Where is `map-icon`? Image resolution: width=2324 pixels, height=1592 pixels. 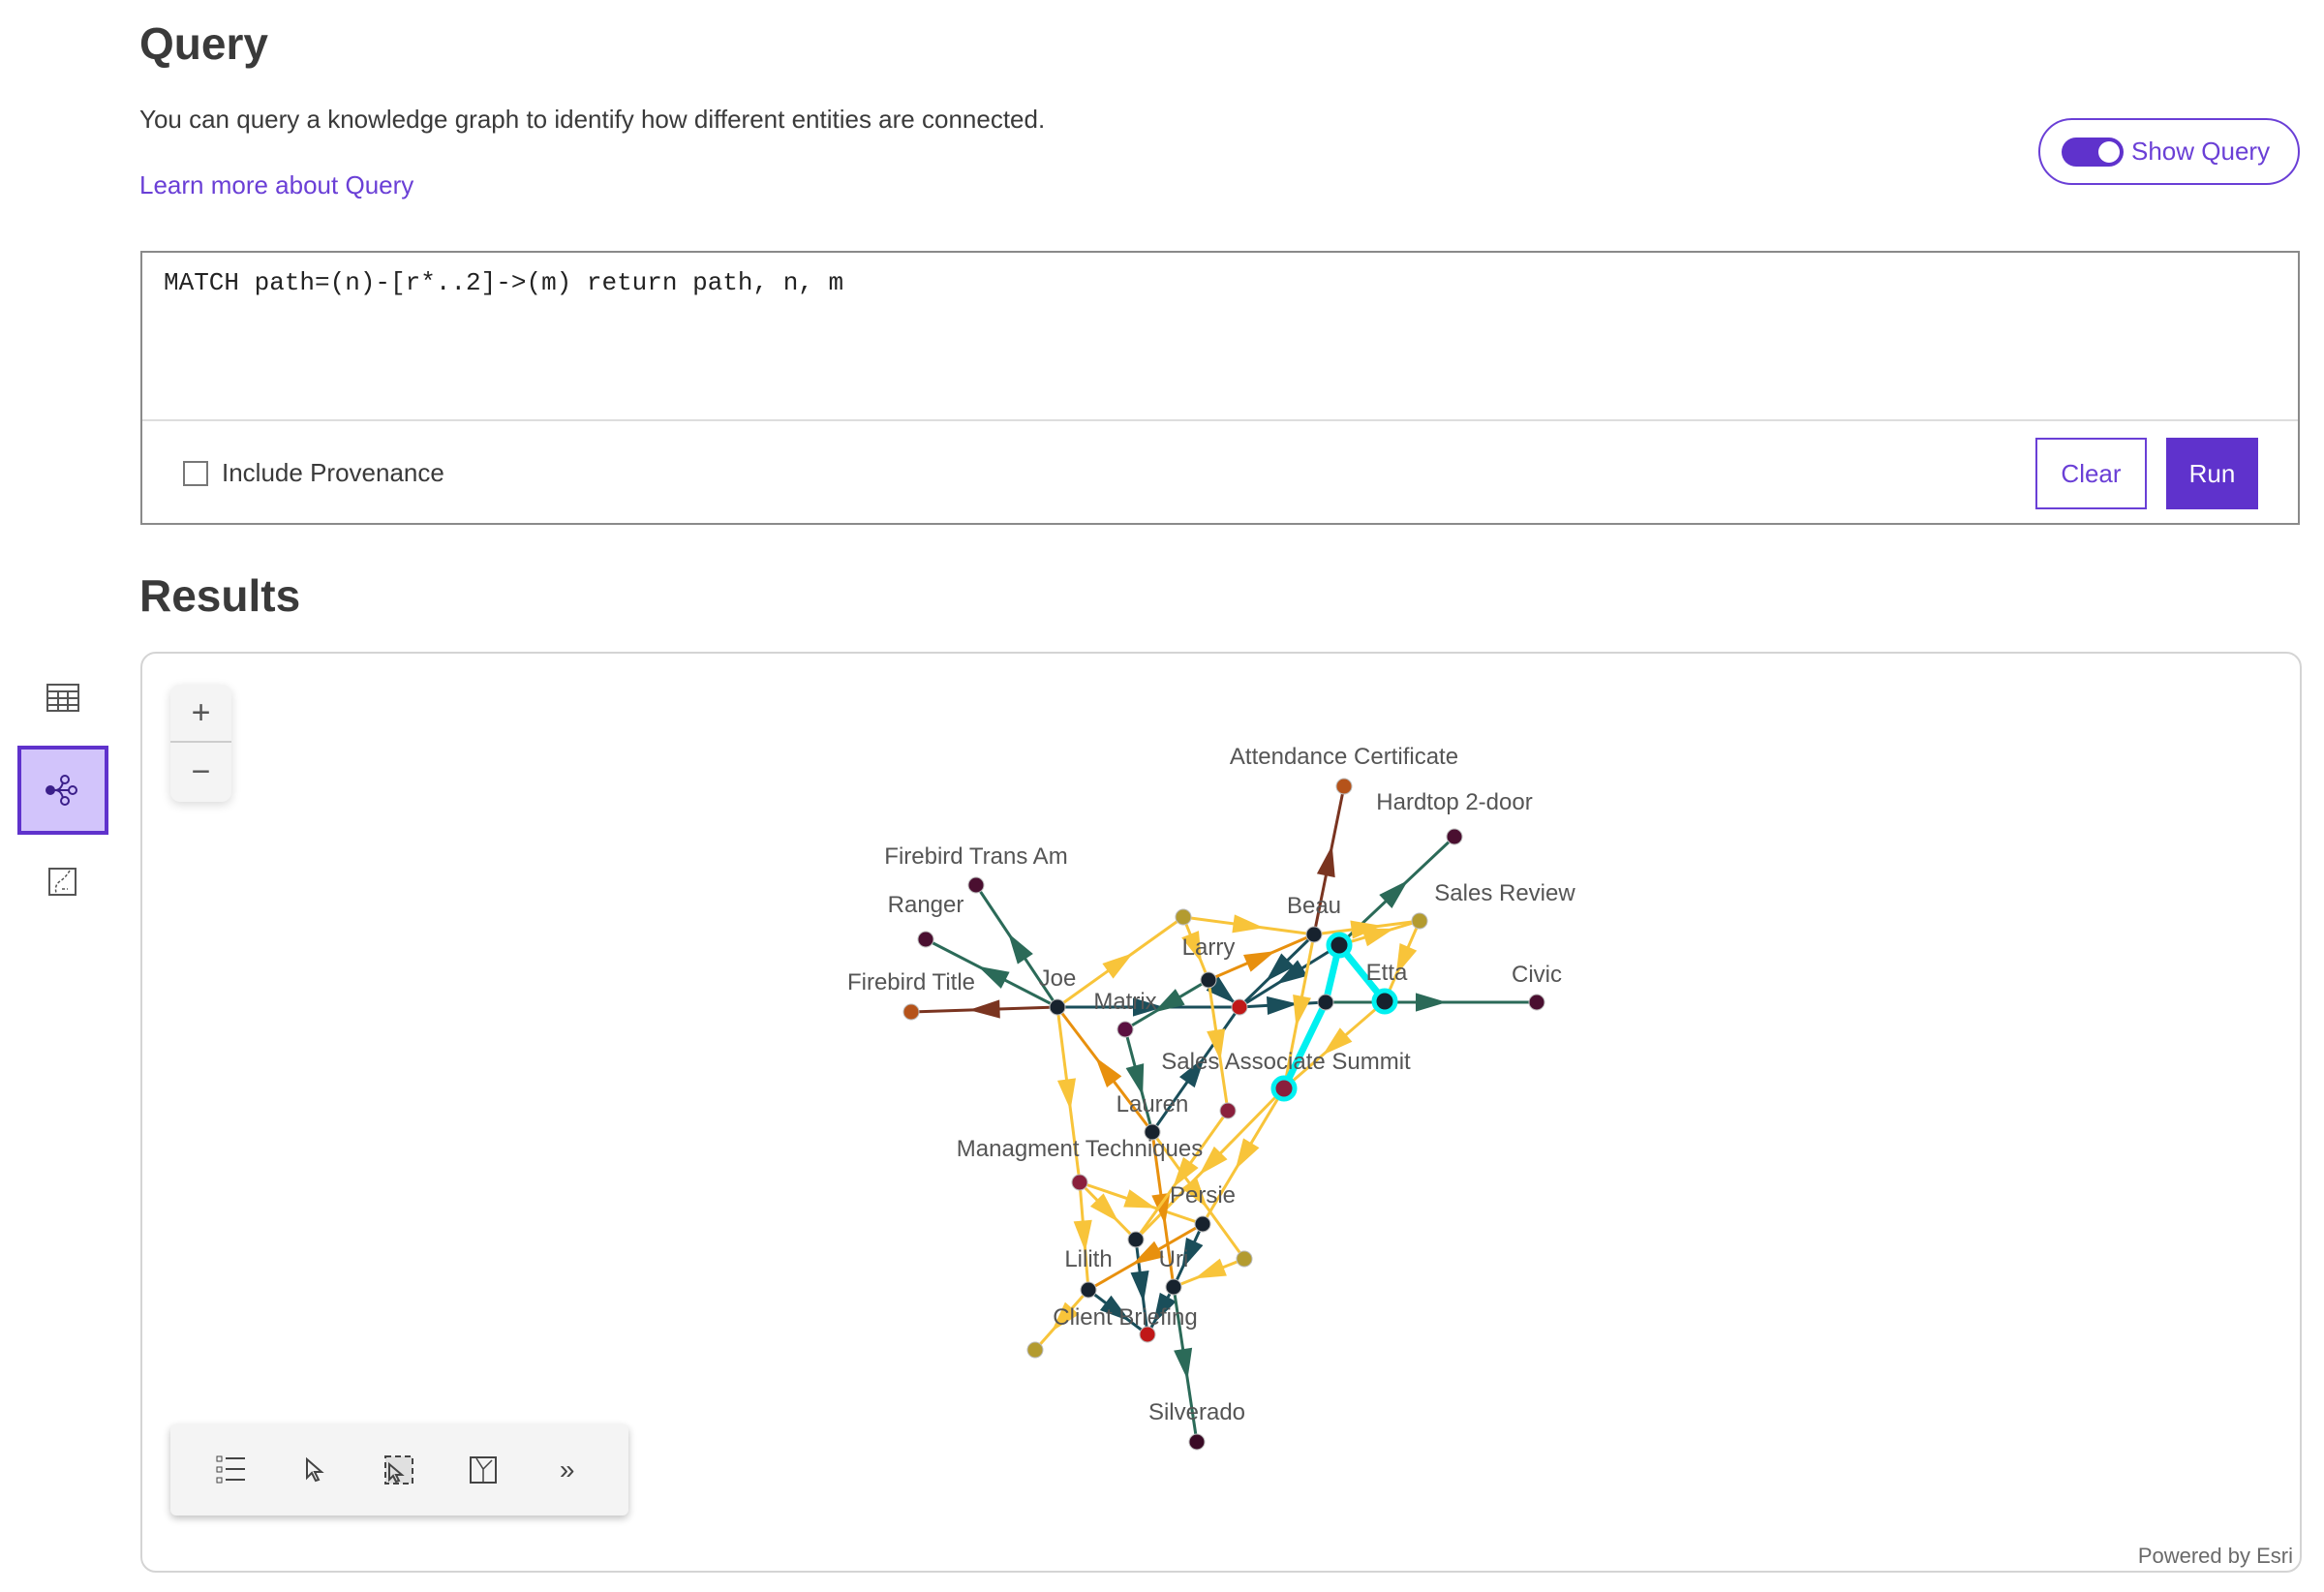 map-icon is located at coordinates (62, 882).